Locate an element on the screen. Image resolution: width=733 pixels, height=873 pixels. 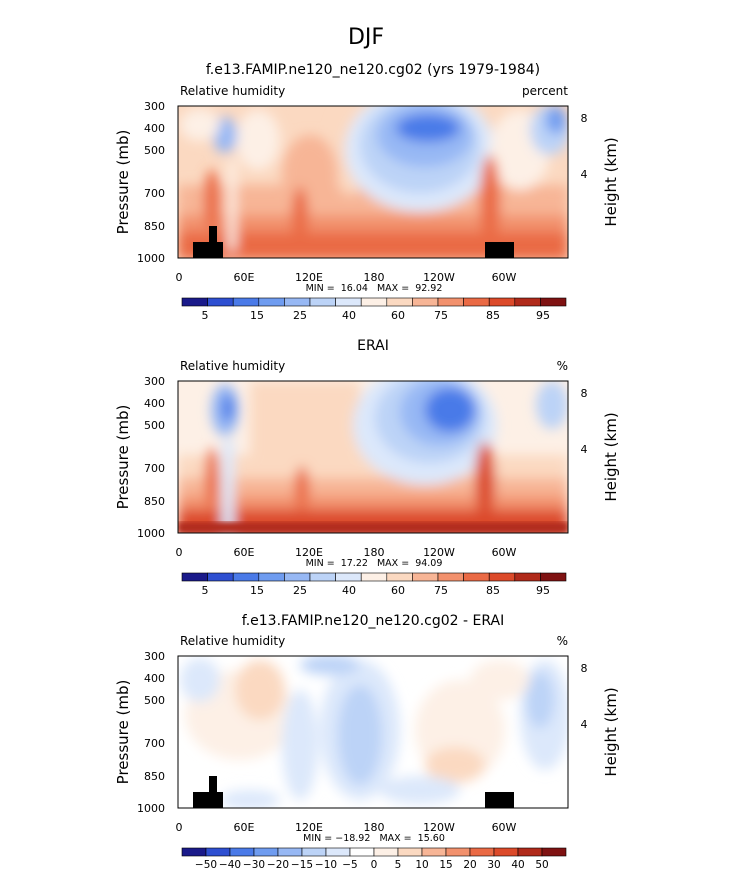
colorbar-label: 30 is located at coordinates (493, 865).